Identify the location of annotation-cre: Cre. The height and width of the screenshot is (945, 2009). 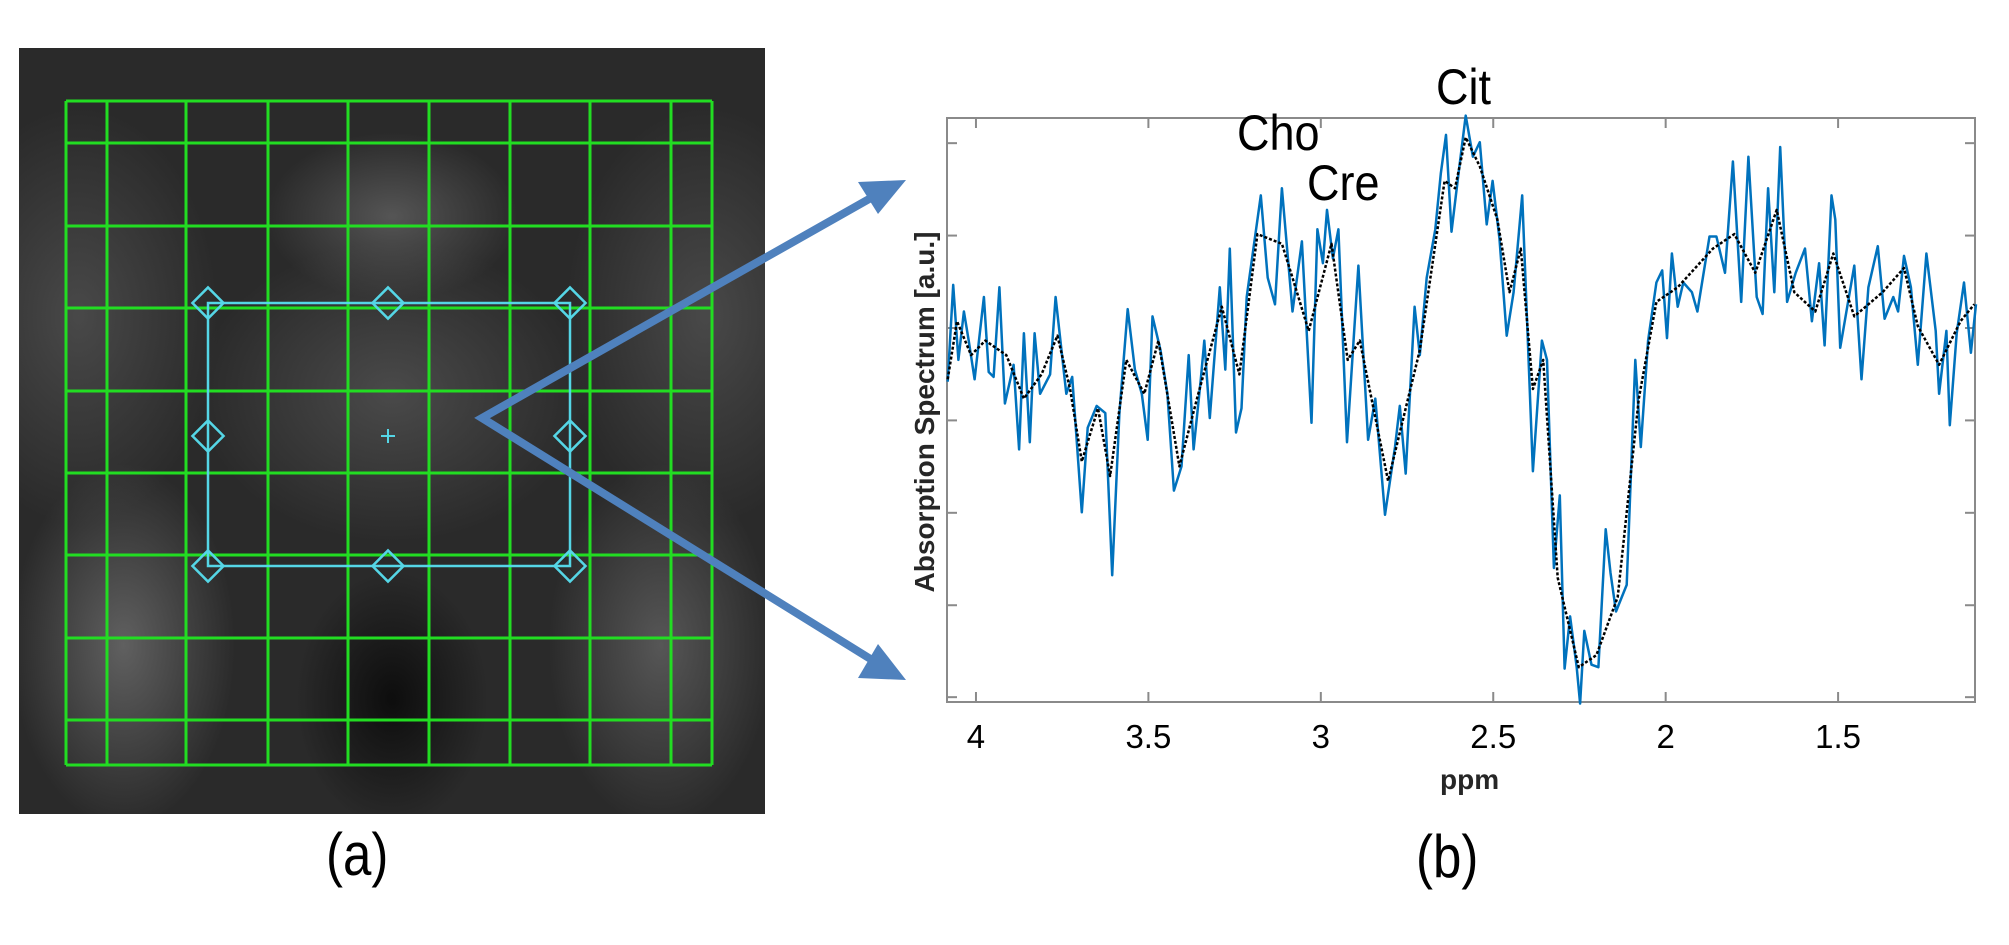
(1343, 183).